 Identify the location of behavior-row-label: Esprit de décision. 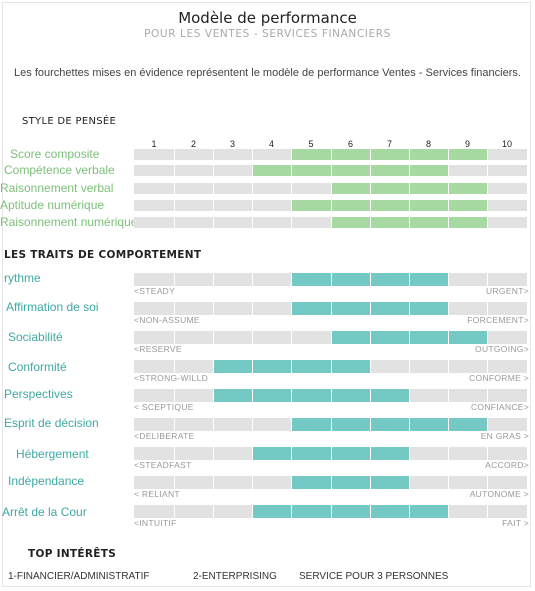
(51, 423).